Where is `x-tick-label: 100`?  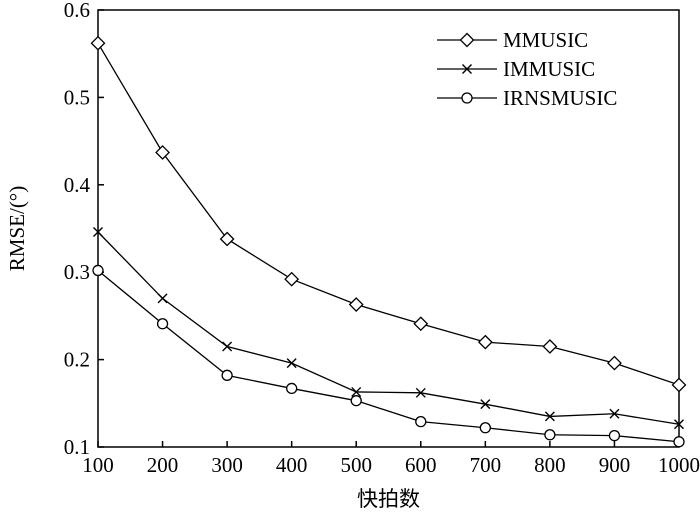 x-tick-label: 100 is located at coordinates (98, 465).